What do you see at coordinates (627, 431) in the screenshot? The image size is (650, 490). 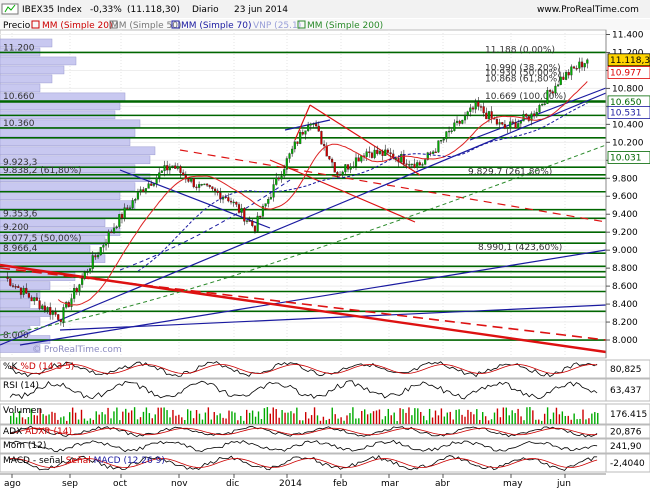 I see `indicator-axis-frame` at bounding box center [627, 431].